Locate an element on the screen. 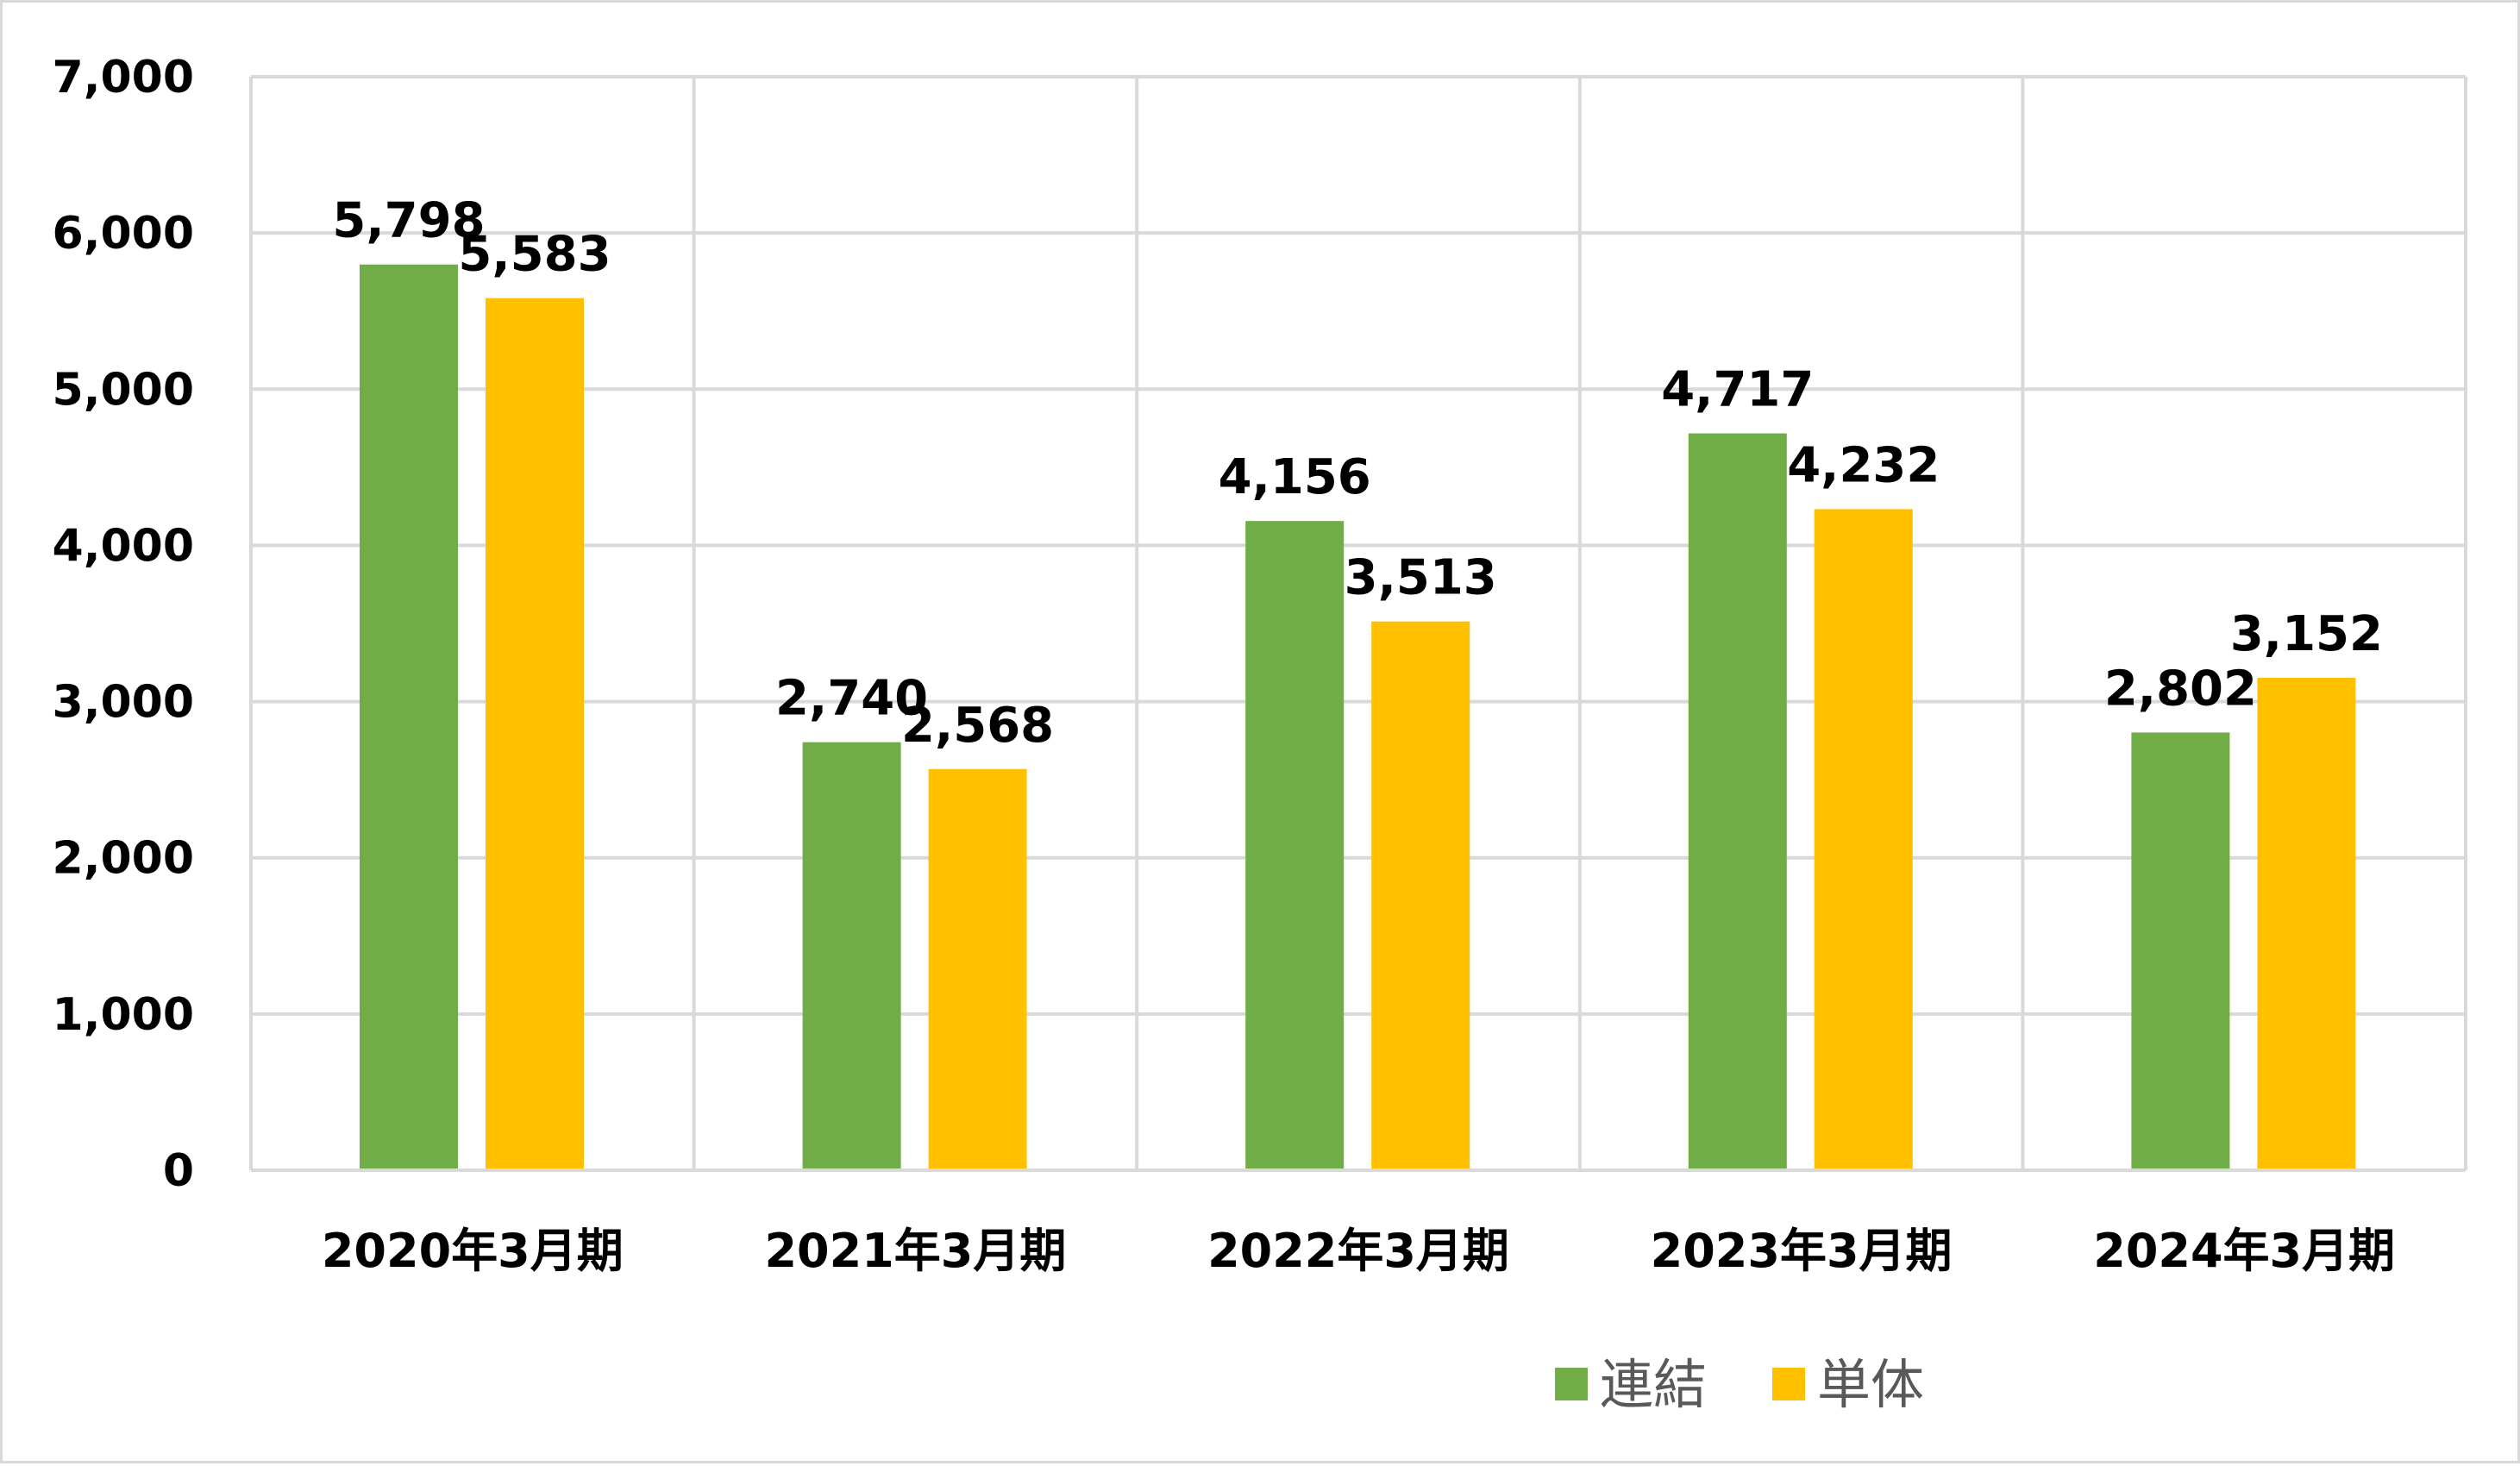 The height and width of the screenshot is (1466, 2520). x-tick-label: 2024年3月期 is located at coordinates (2244, 1251).